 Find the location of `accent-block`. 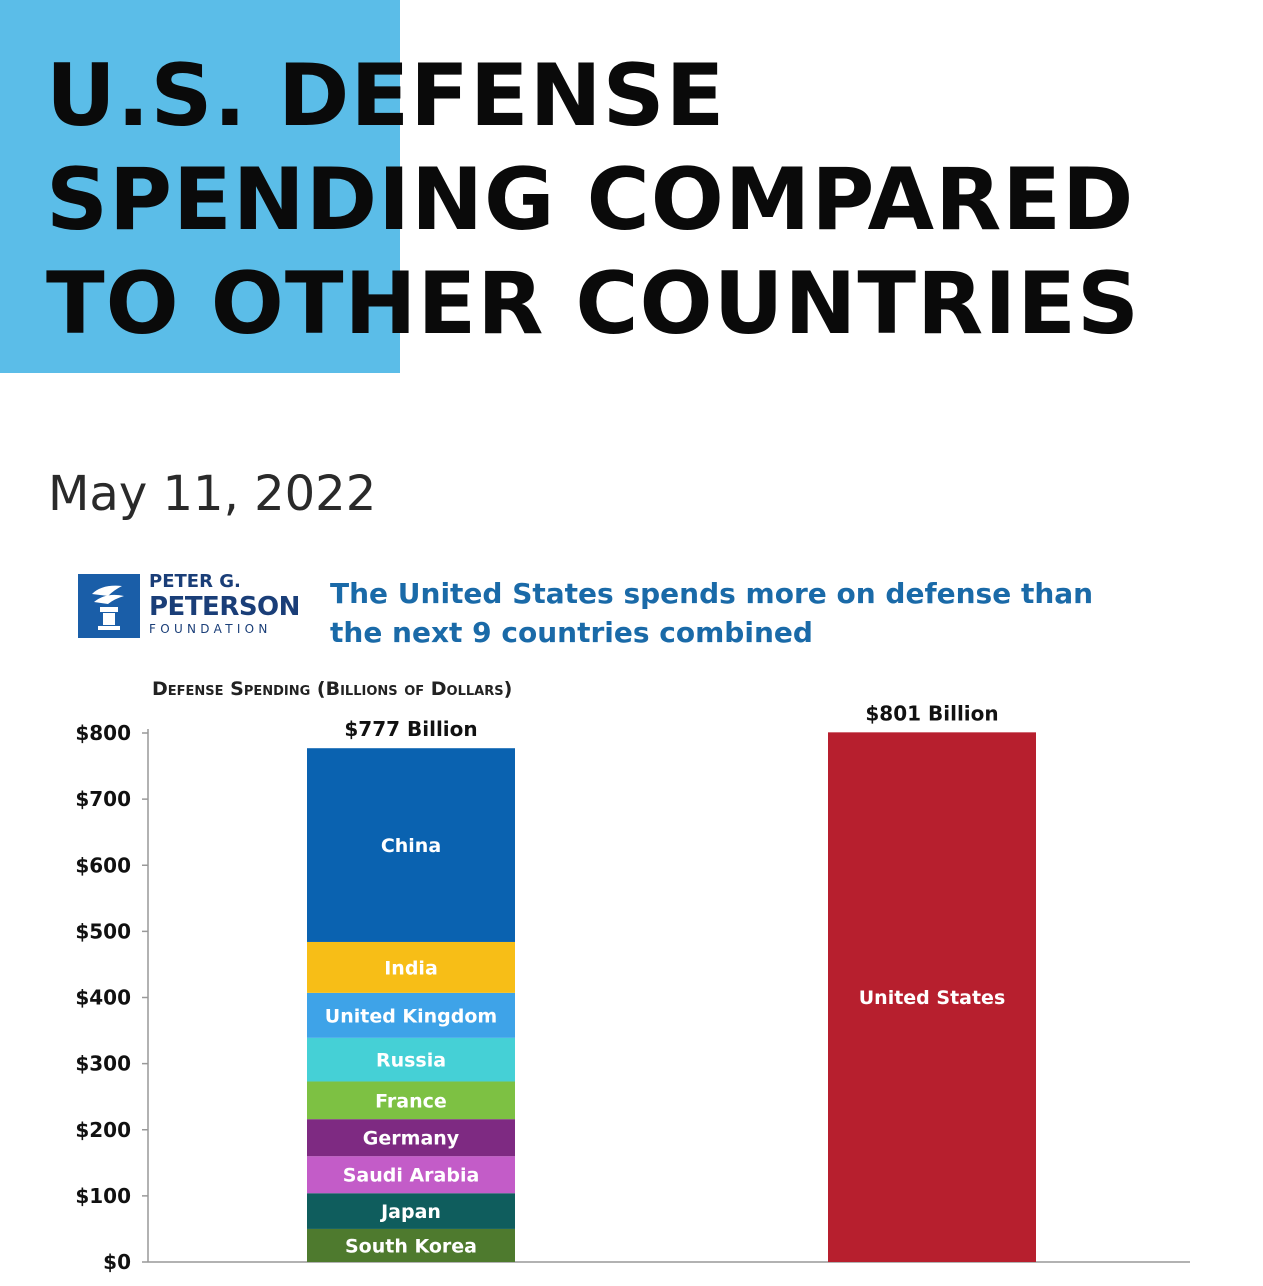

accent-block is located at coordinates (200, 186).